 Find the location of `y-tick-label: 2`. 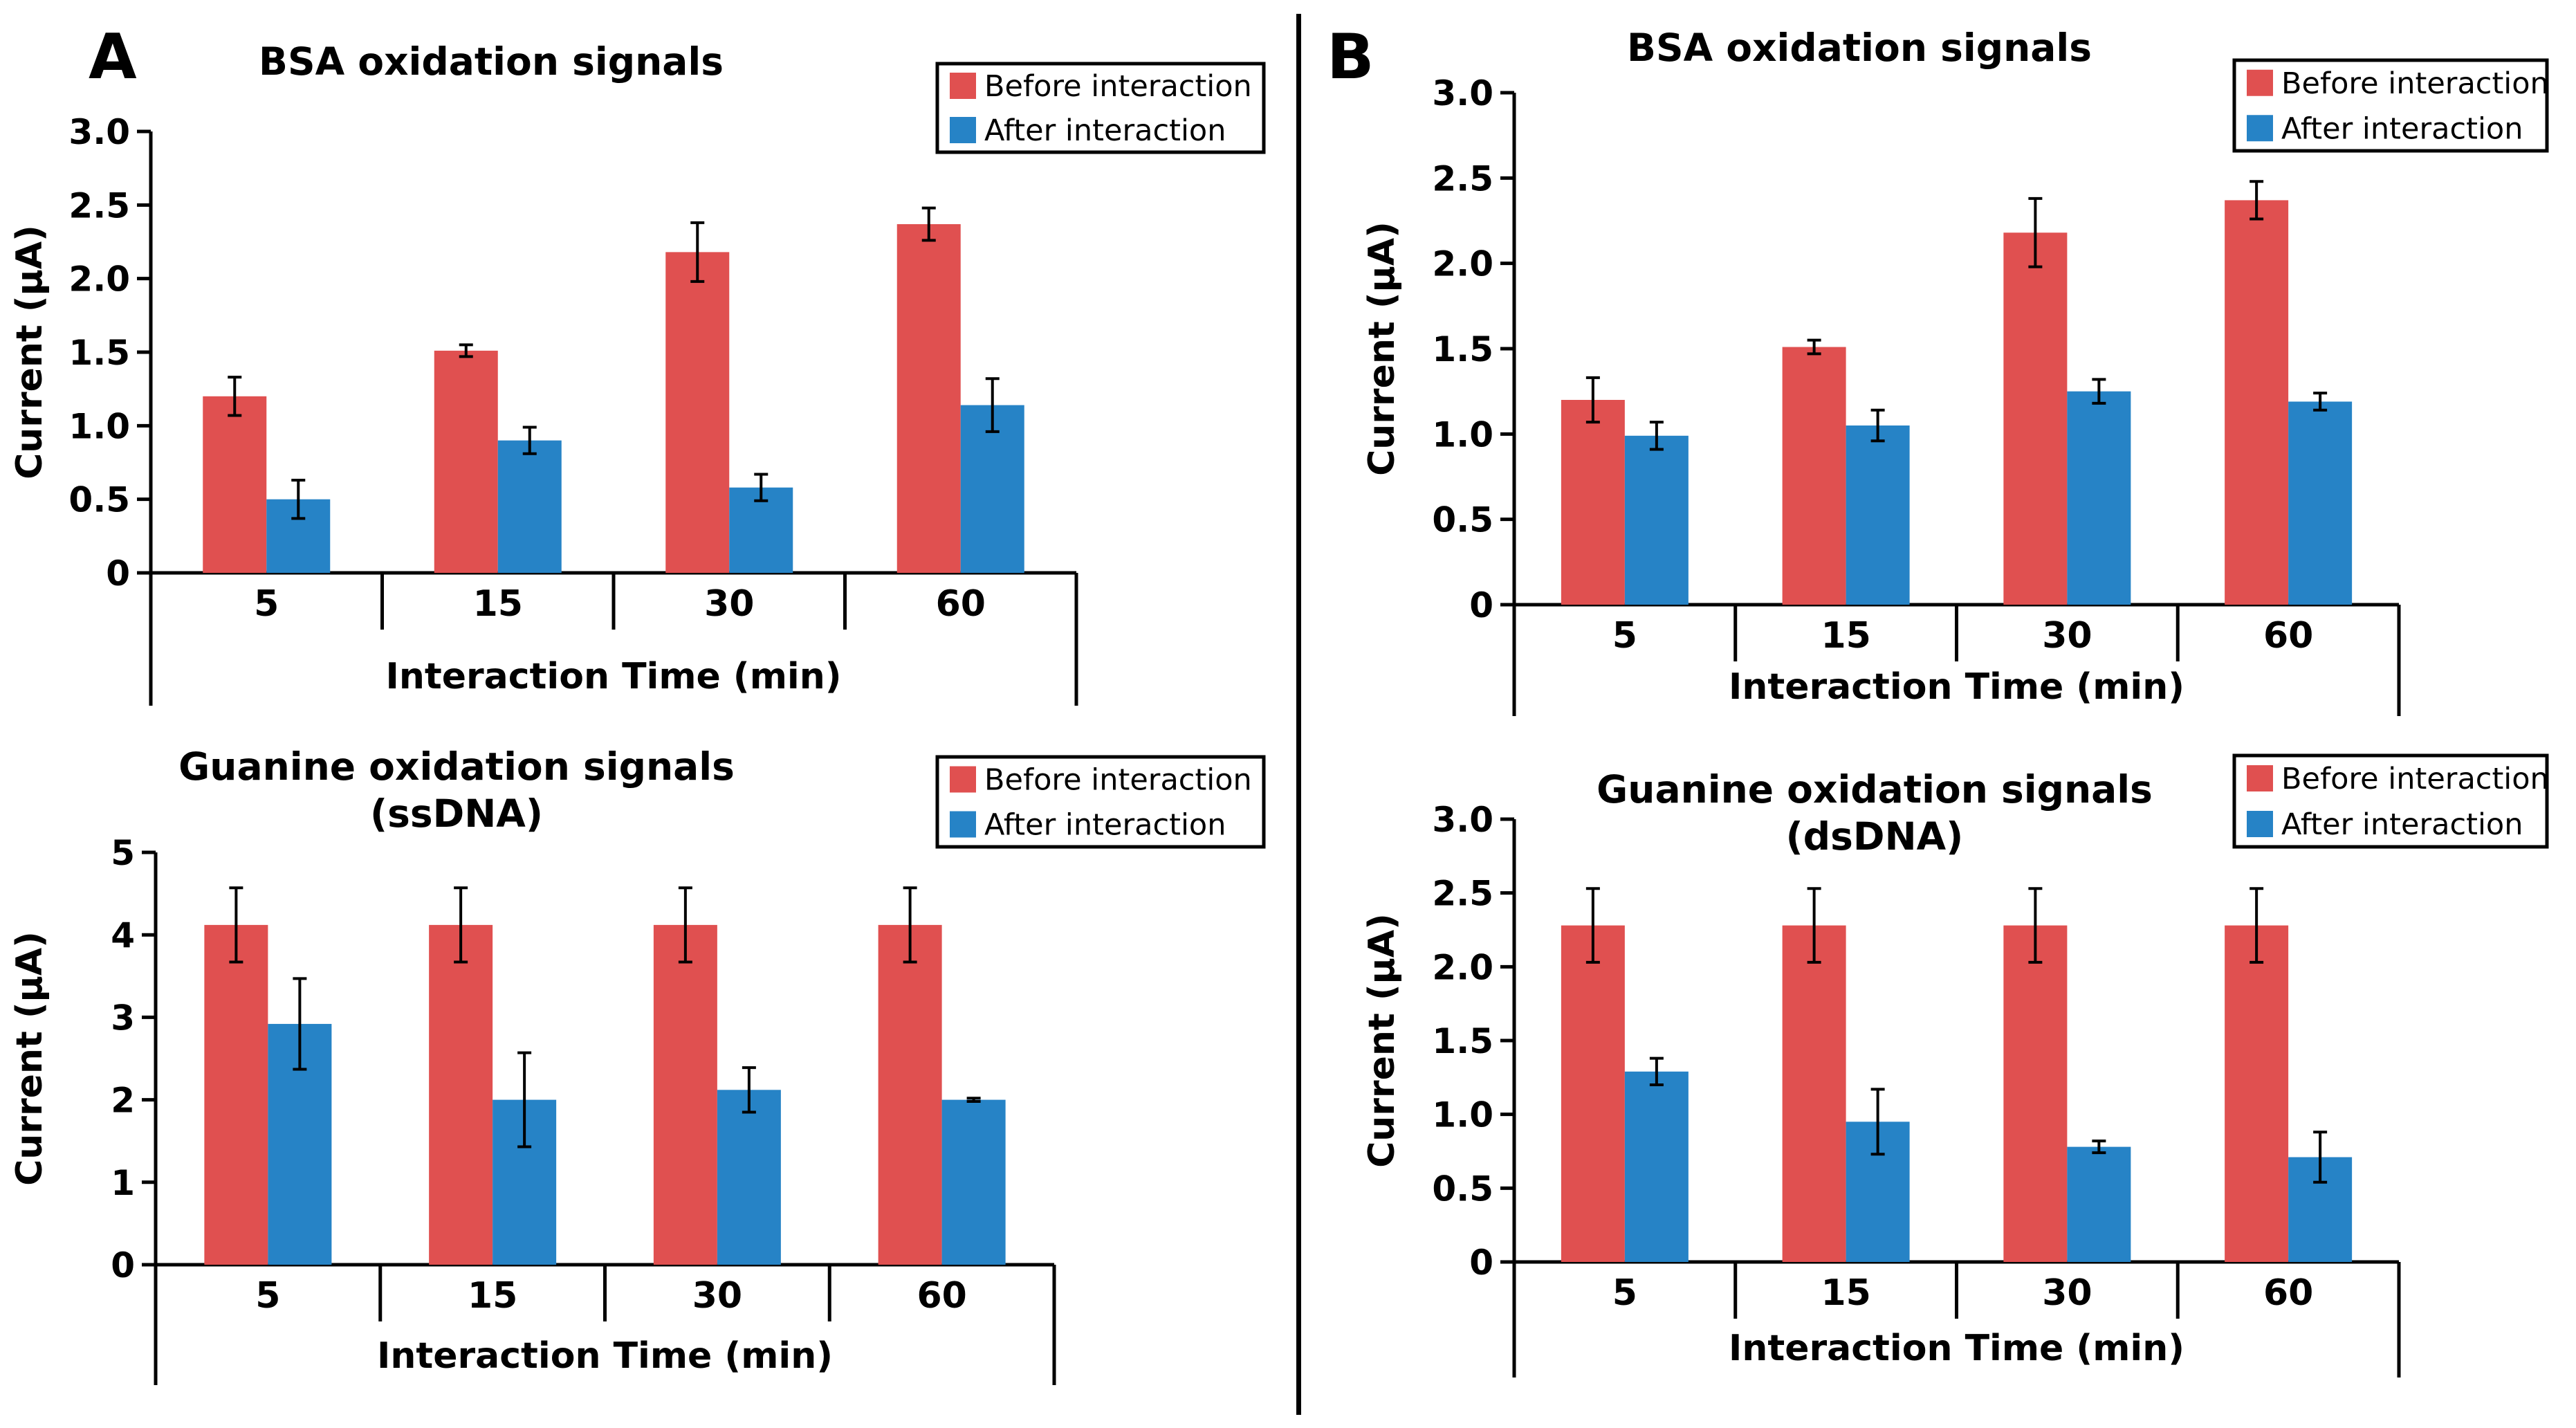

y-tick-label: 2 is located at coordinates (123, 1101).